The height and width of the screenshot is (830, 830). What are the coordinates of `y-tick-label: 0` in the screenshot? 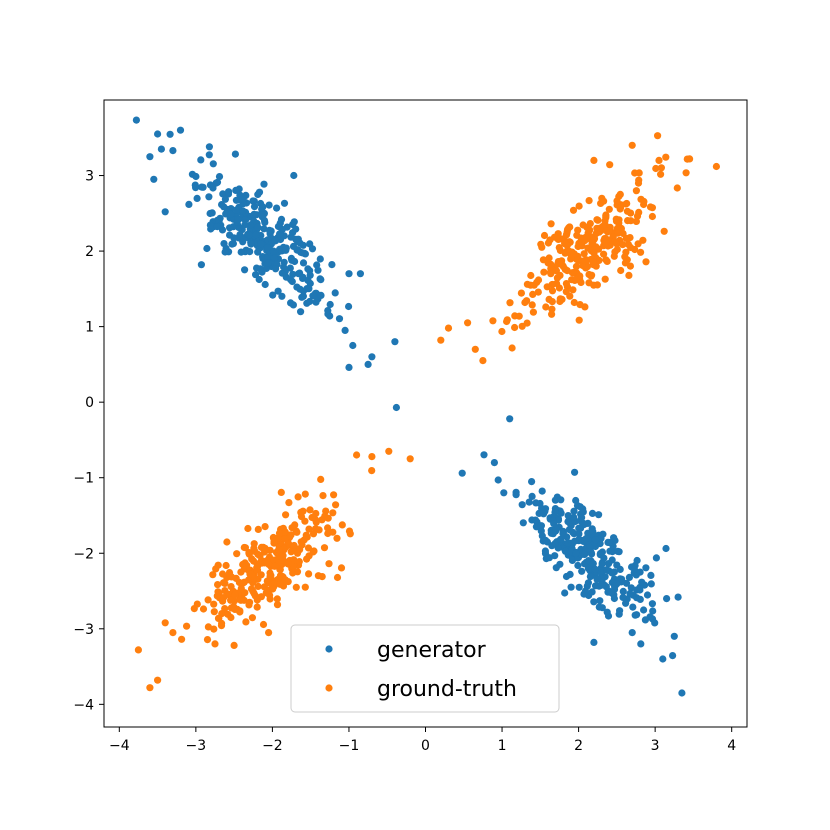 It's located at (89, 403).